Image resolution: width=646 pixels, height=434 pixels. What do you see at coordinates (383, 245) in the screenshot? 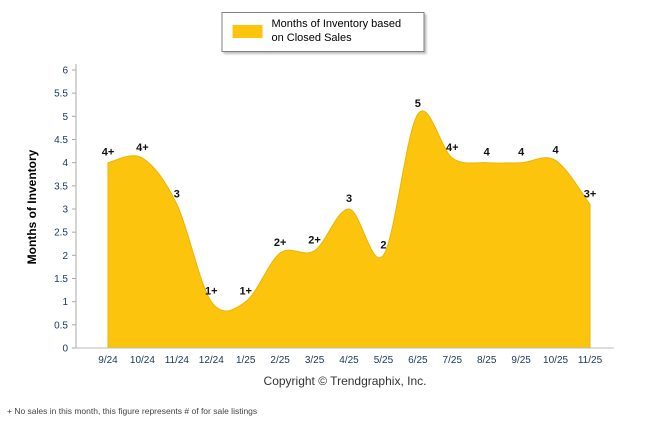
I see `point-label: 2` at bounding box center [383, 245].